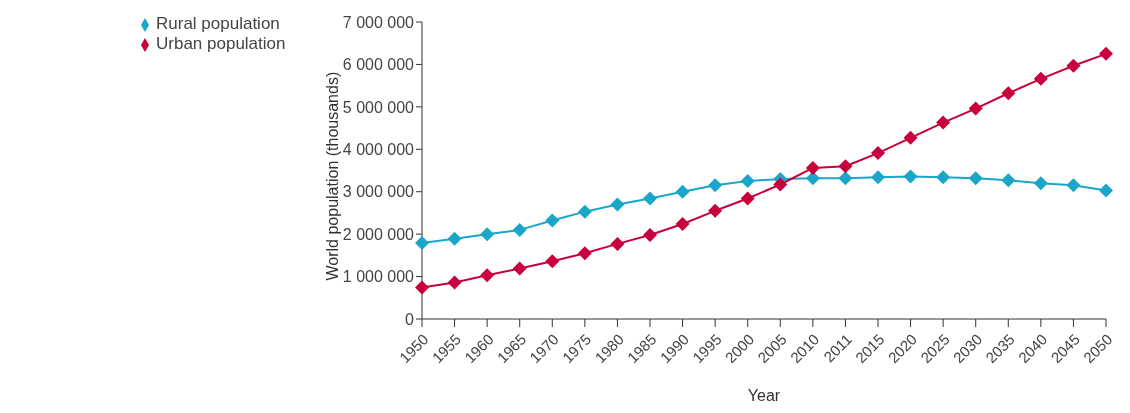 This screenshot has height=413, width=1130. What do you see at coordinates (378, 107) in the screenshot?
I see `y-tick-label: 5 000 000` at bounding box center [378, 107].